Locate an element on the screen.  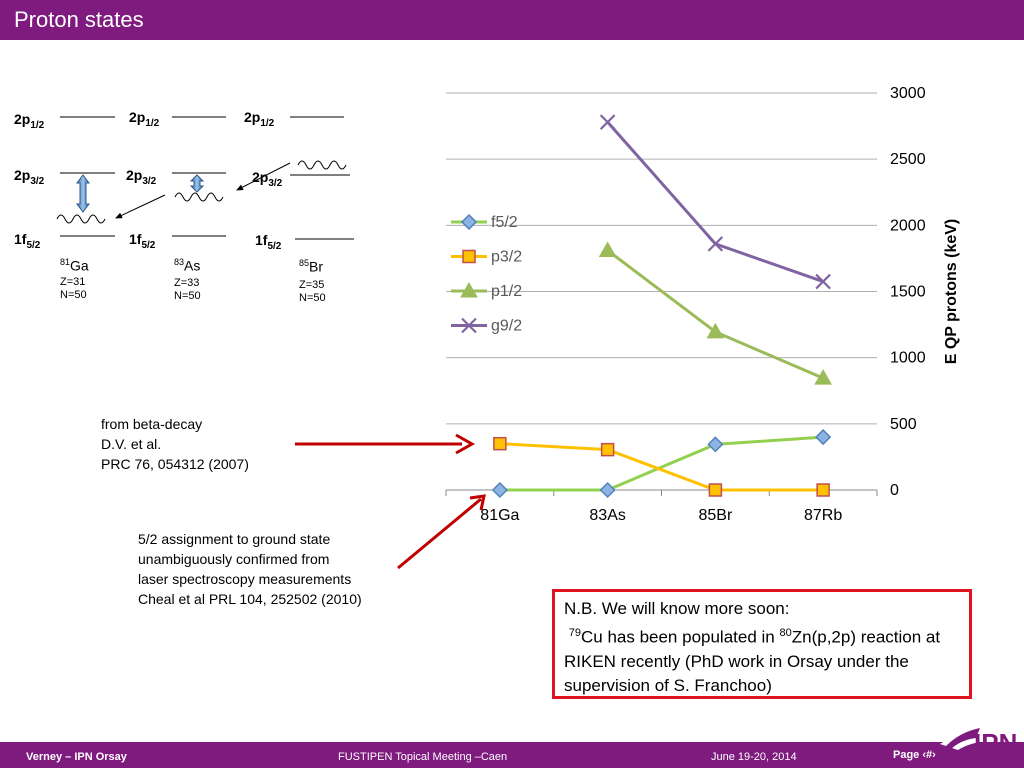
point-g92-87Rb is located at coordinates (823, 281).